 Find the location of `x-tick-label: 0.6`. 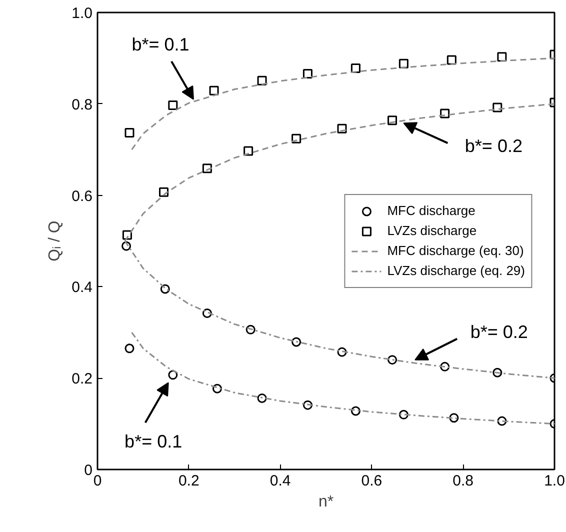

x-tick-label: 0.6 is located at coordinates (371, 481).